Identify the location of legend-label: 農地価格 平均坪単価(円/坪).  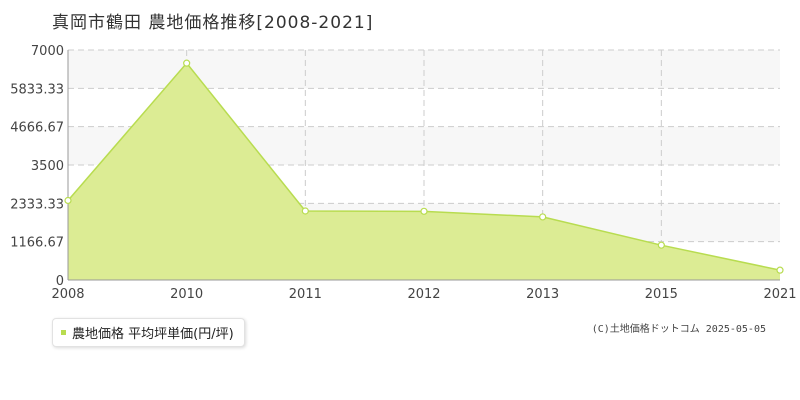
(153, 334).